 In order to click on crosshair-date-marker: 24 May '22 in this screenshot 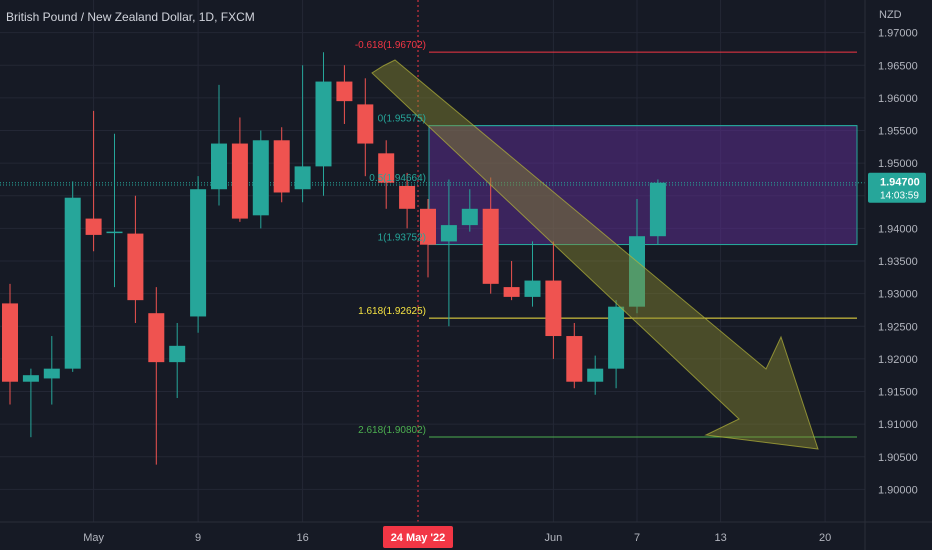, I will do `click(418, 537)`.